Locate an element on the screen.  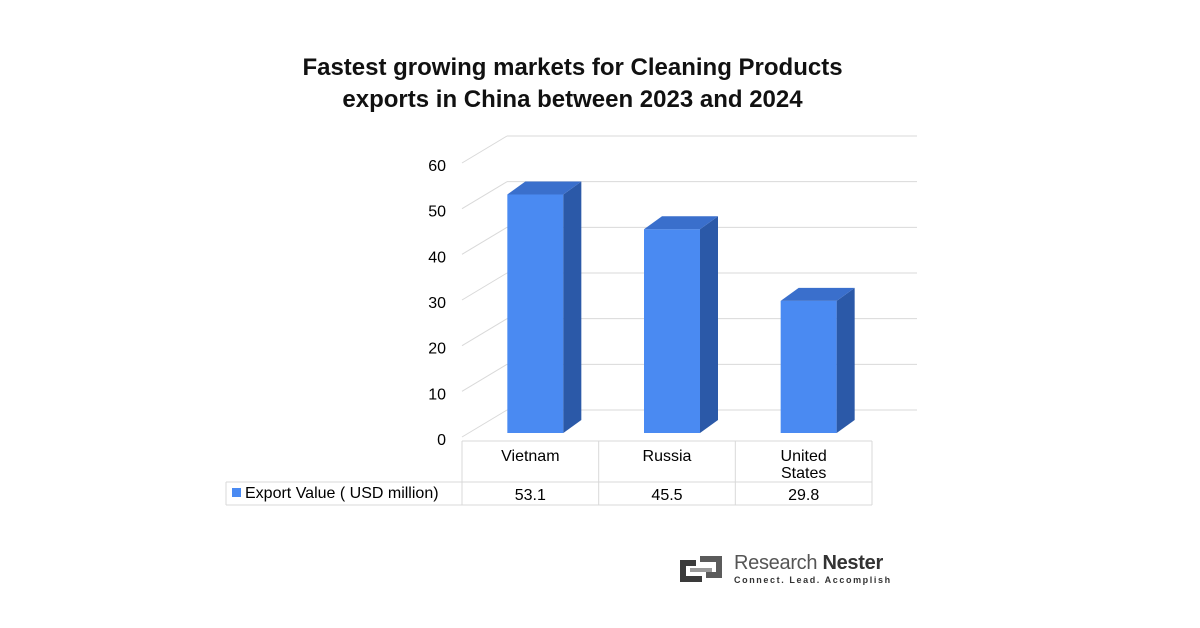
y-tick-label-2: 20 is located at coordinates (437, 349).